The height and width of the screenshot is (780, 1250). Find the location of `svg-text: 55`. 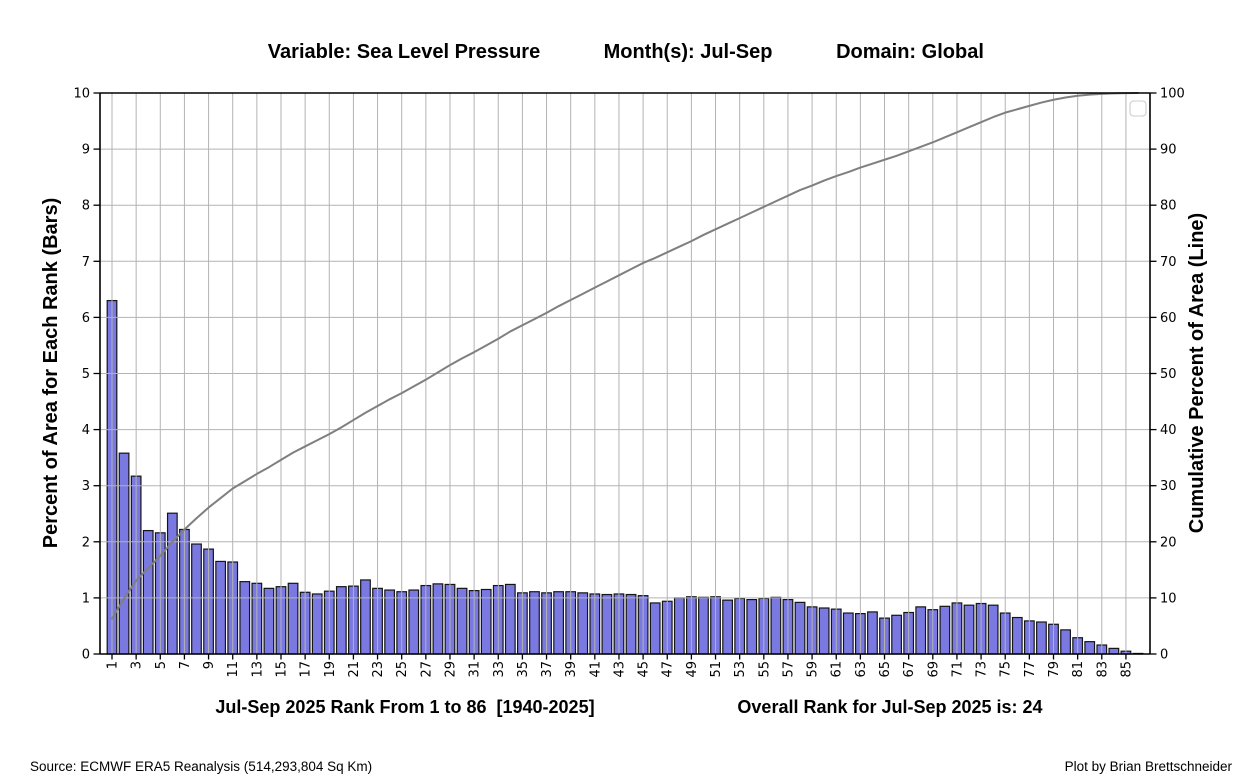

svg-text: 55 is located at coordinates (764, 669).